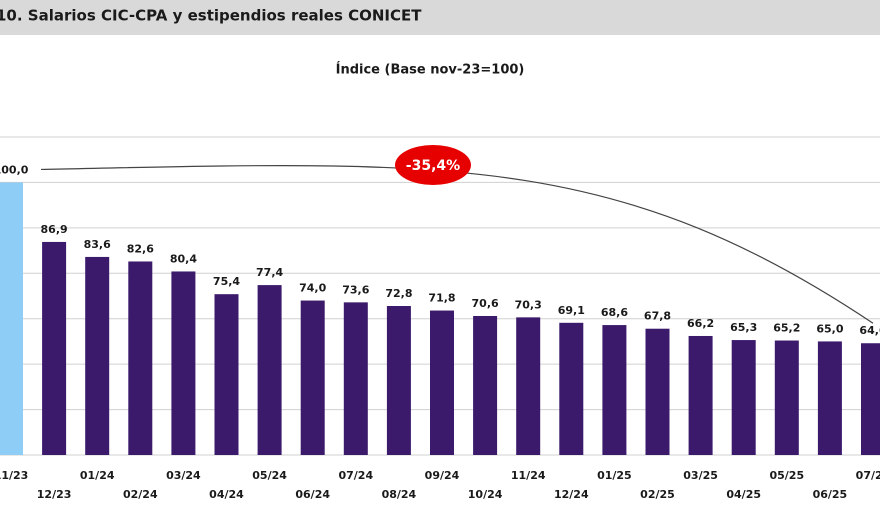 The width and height of the screenshot is (880, 516). What do you see at coordinates (430, 70) in the screenshot?
I see `chart-subtitle: Índice (Base nov-23=100)` at bounding box center [430, 70].